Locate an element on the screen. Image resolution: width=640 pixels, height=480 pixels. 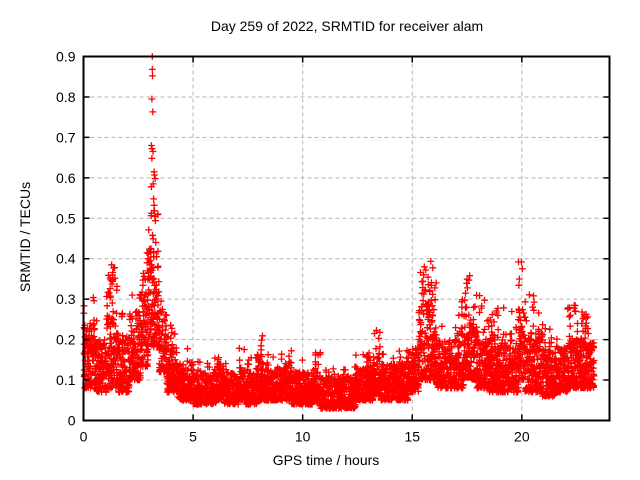
x-tick-label: 20 is located at coordinates (522, 437).